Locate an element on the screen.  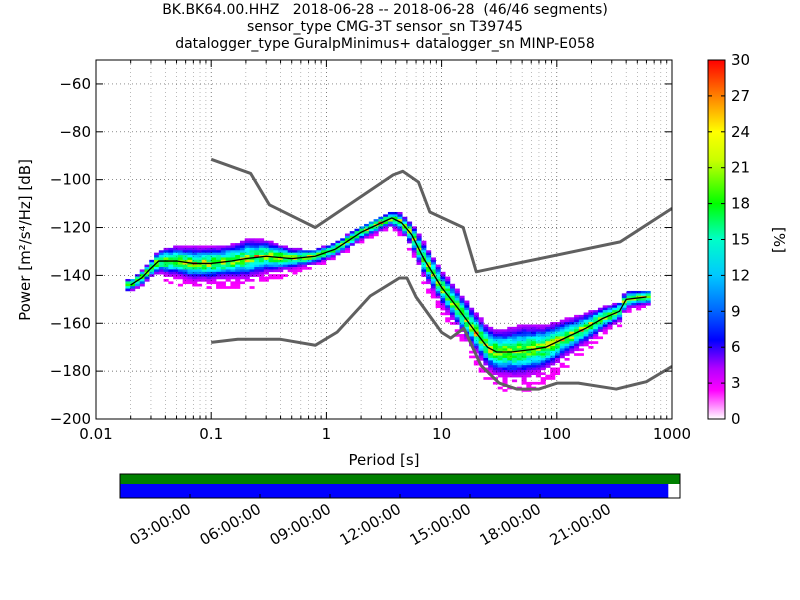
y-axis-label: Power [m²/s⁴/Hz] [dB] is located at coordinates (25, 240).